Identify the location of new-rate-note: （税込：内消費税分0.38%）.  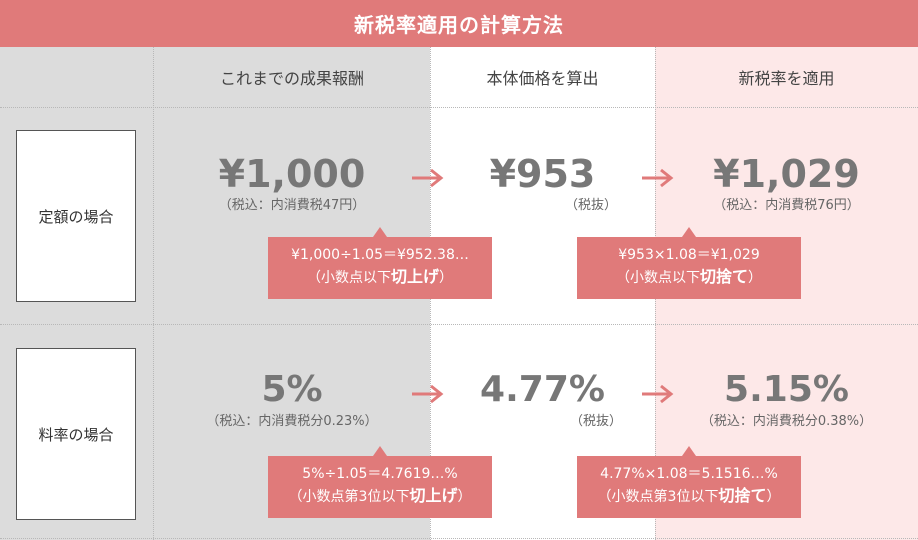
(786, 421).